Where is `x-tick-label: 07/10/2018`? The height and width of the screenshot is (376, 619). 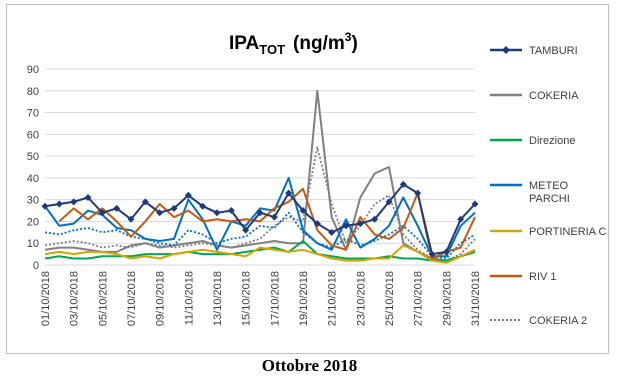 x-tick-label: 07/10/2018 is located at coordinates (132, 298).